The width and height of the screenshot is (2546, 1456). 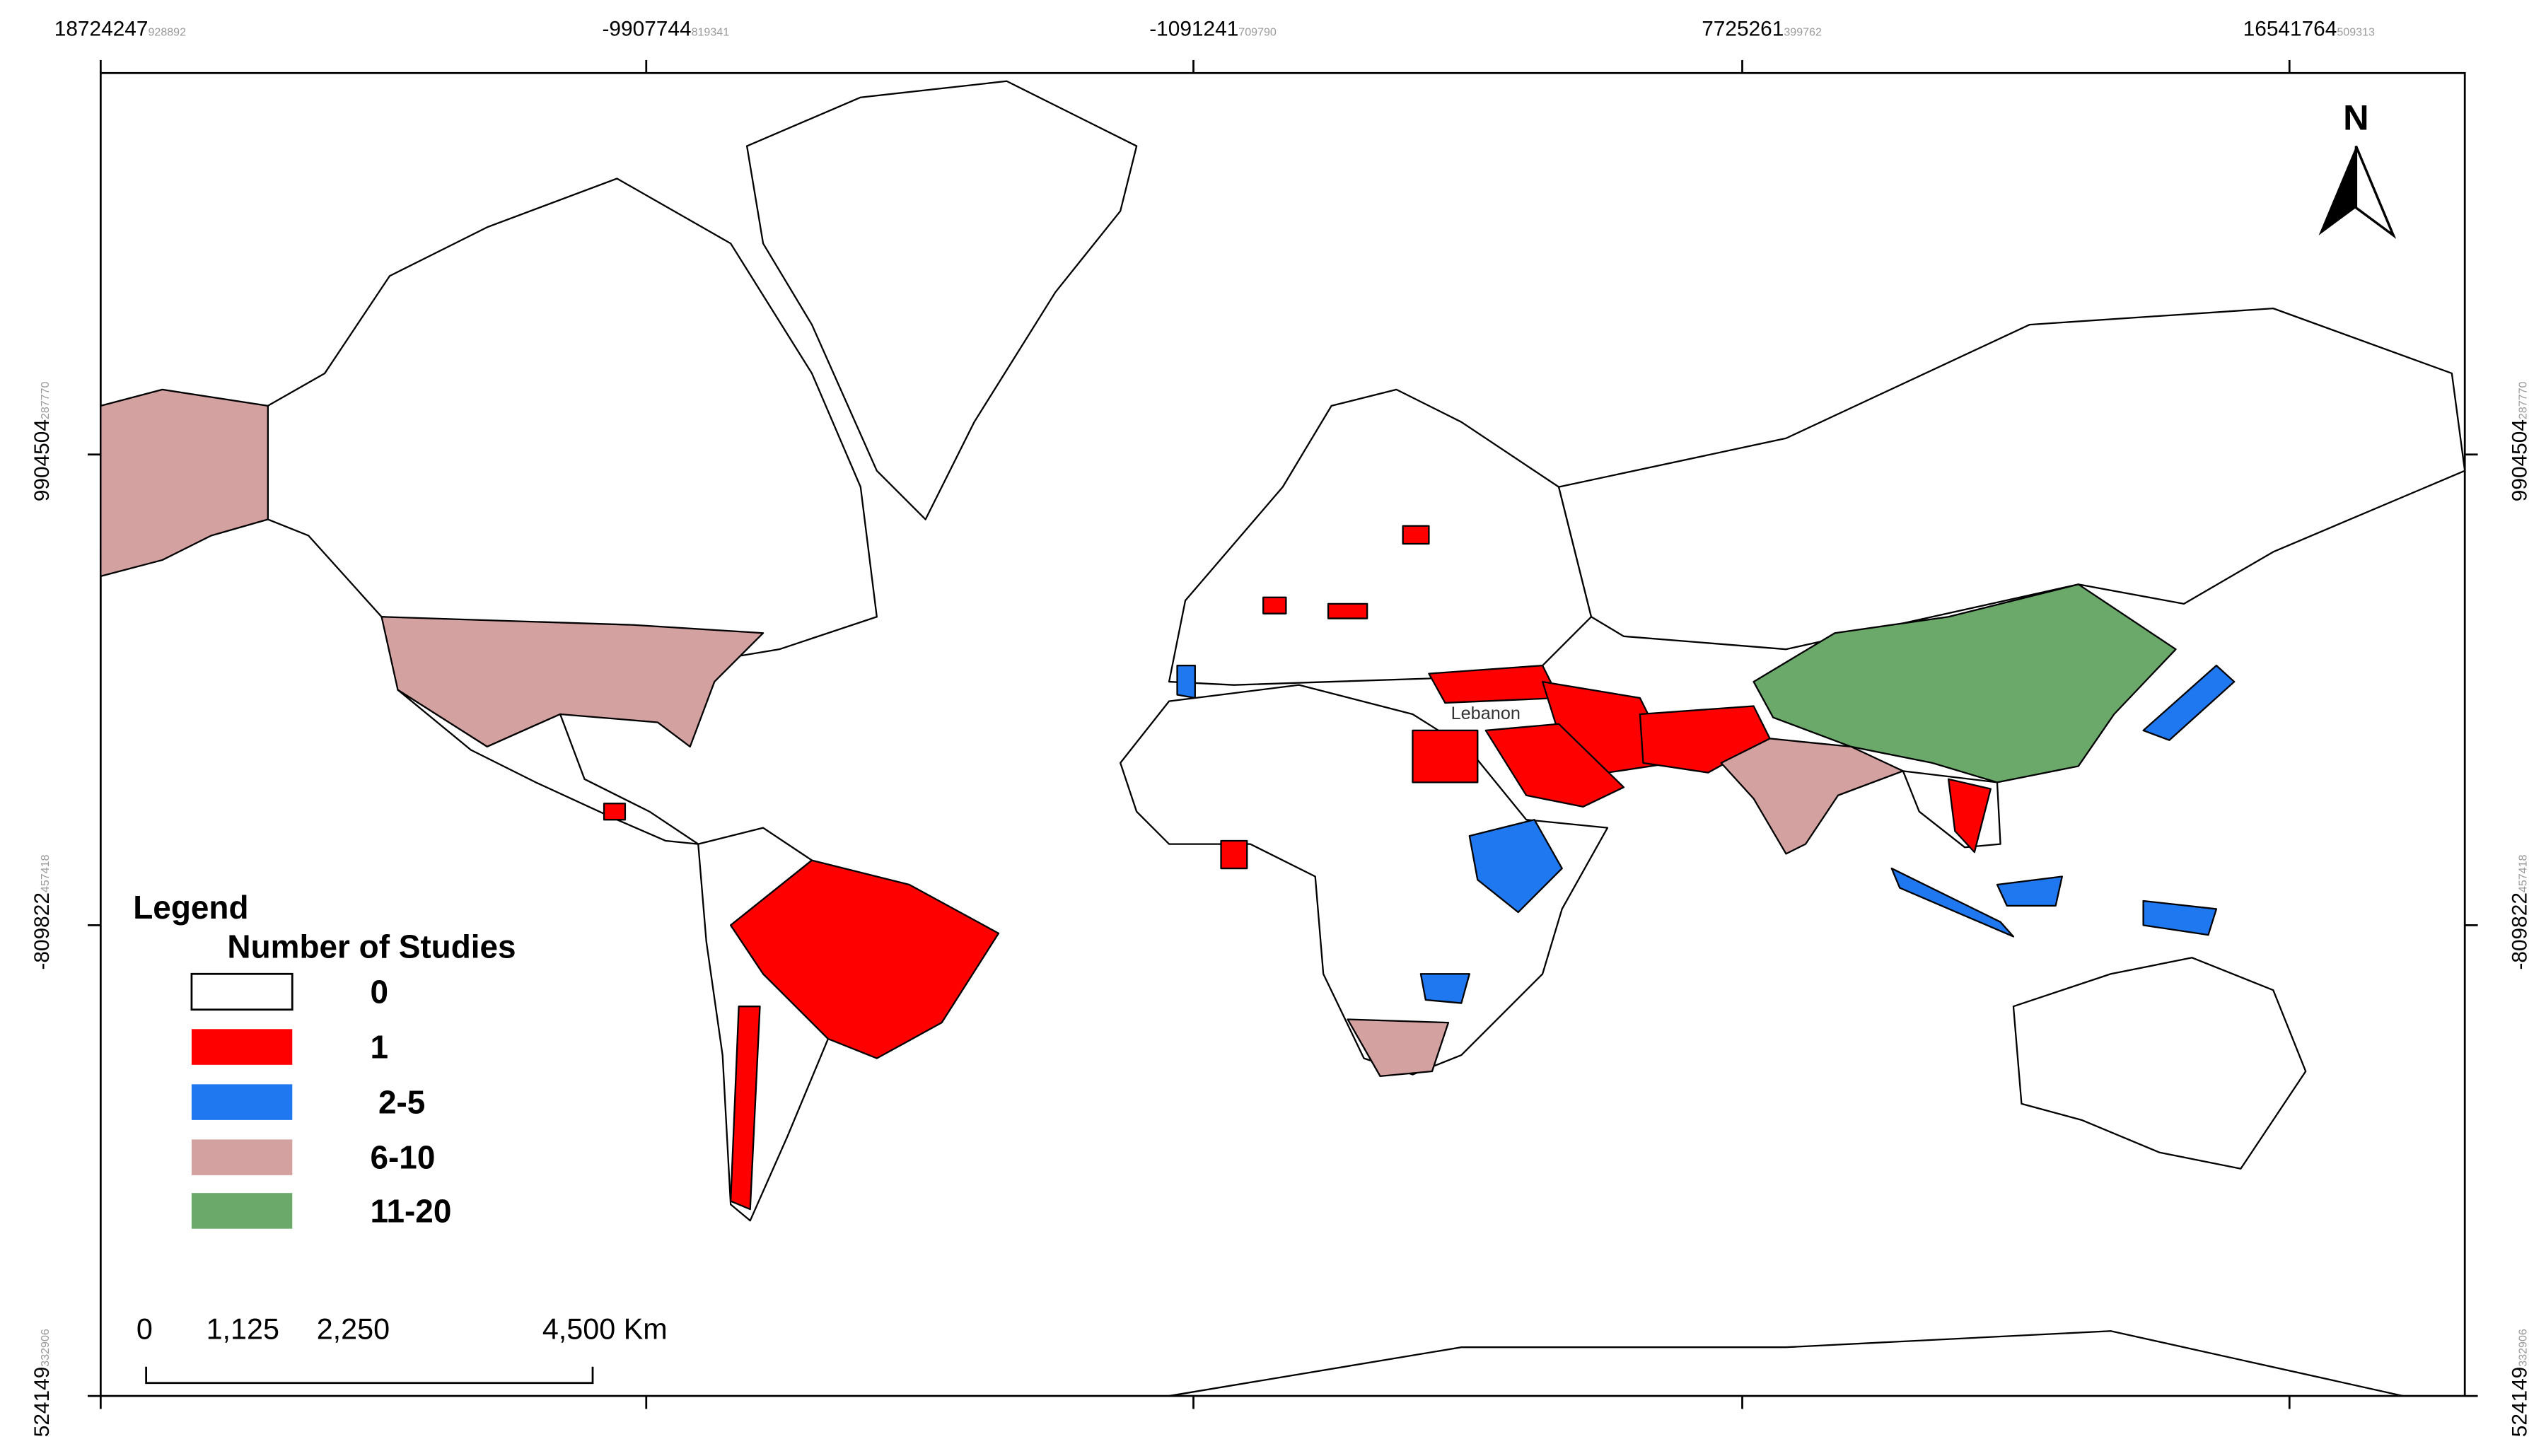 I want to click on legend-title: Legend, so click(x=190, y=908).